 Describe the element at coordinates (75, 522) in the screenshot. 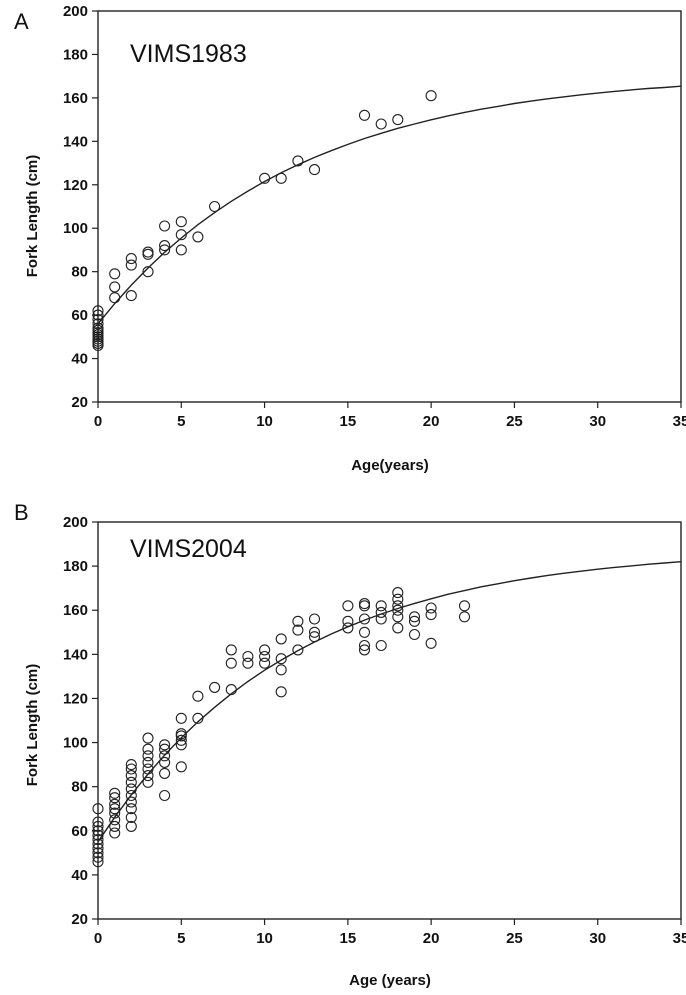

I see `y-tick-label-b: 200` at that location.